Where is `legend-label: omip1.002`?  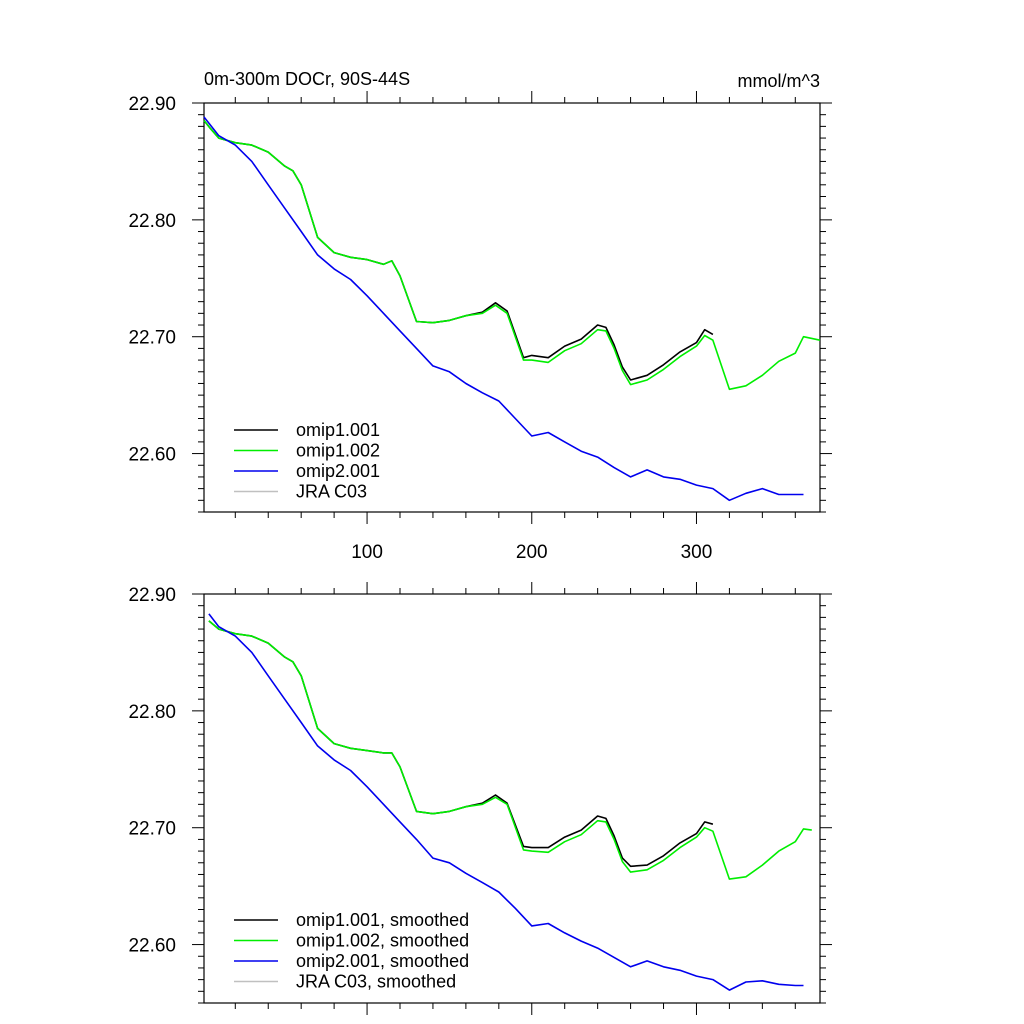 legend-label: omip1.002 is located at coordinates (338, 451).